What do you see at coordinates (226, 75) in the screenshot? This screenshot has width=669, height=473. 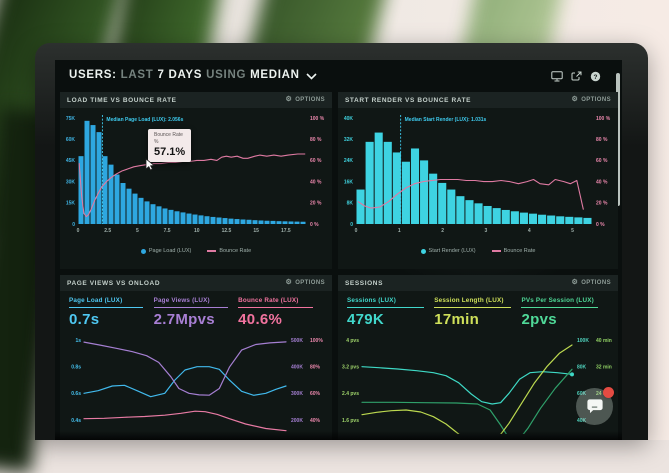 I see `title-using: USING` at bounding box center [226, 75].